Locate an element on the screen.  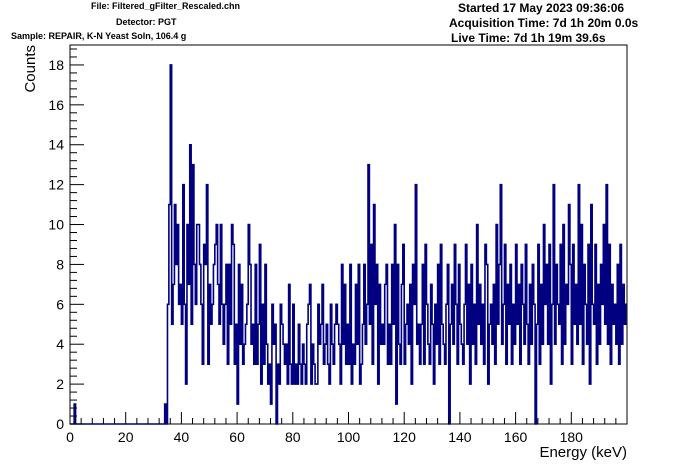
y-tick-label: 10 is located at coordinates (56, 225).